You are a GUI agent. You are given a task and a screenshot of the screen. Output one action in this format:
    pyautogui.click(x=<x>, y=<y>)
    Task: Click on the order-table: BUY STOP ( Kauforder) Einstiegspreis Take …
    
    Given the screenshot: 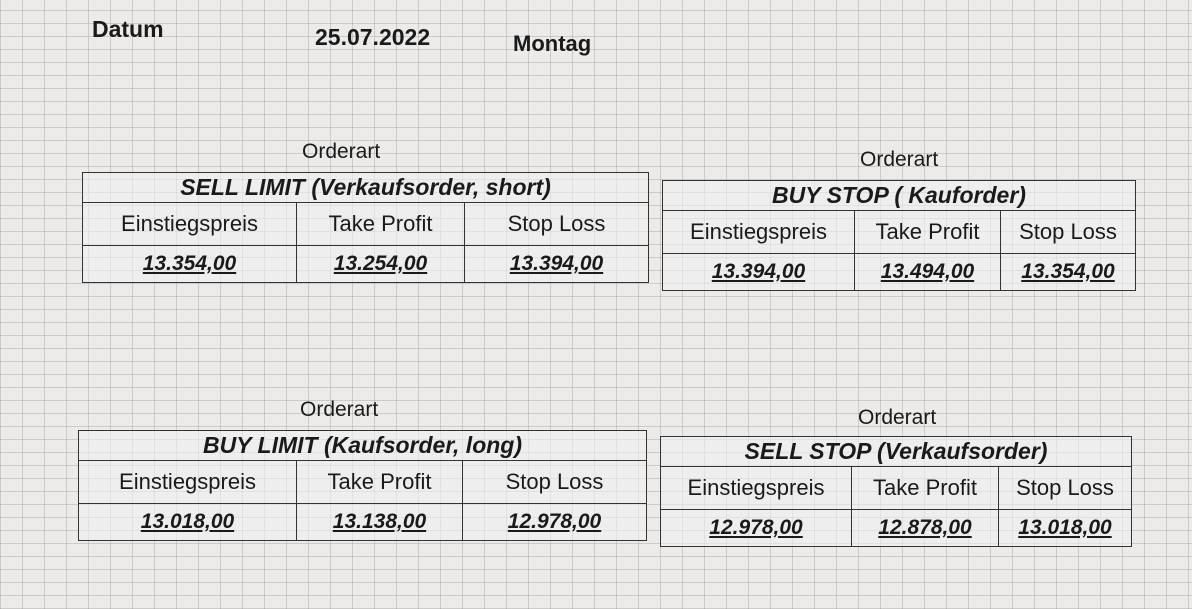 What is the action you would take?
    pyautogui.click(x=899, y=235)
    